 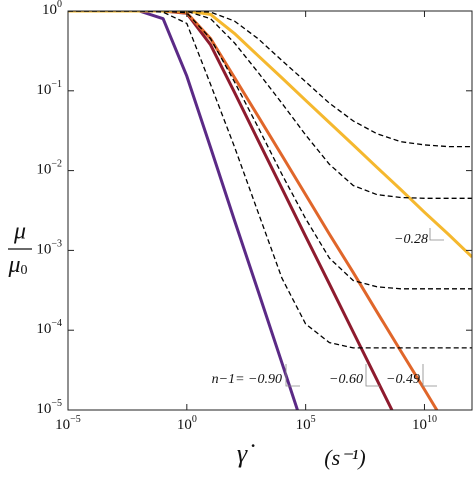 I want to click on tick-label: 10⁵, so click(x=306, y=423).